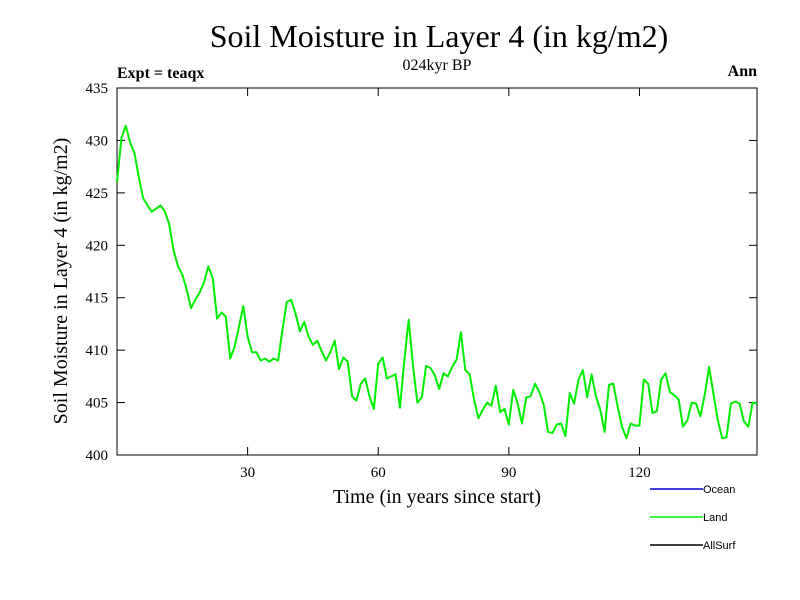 Image resolution: width=800 pixels, height=600 pixels. What do you see at coordinates (378, 473) in the screenshot?
I see `x-tick-label: 60` at bounding box center [378, 473].